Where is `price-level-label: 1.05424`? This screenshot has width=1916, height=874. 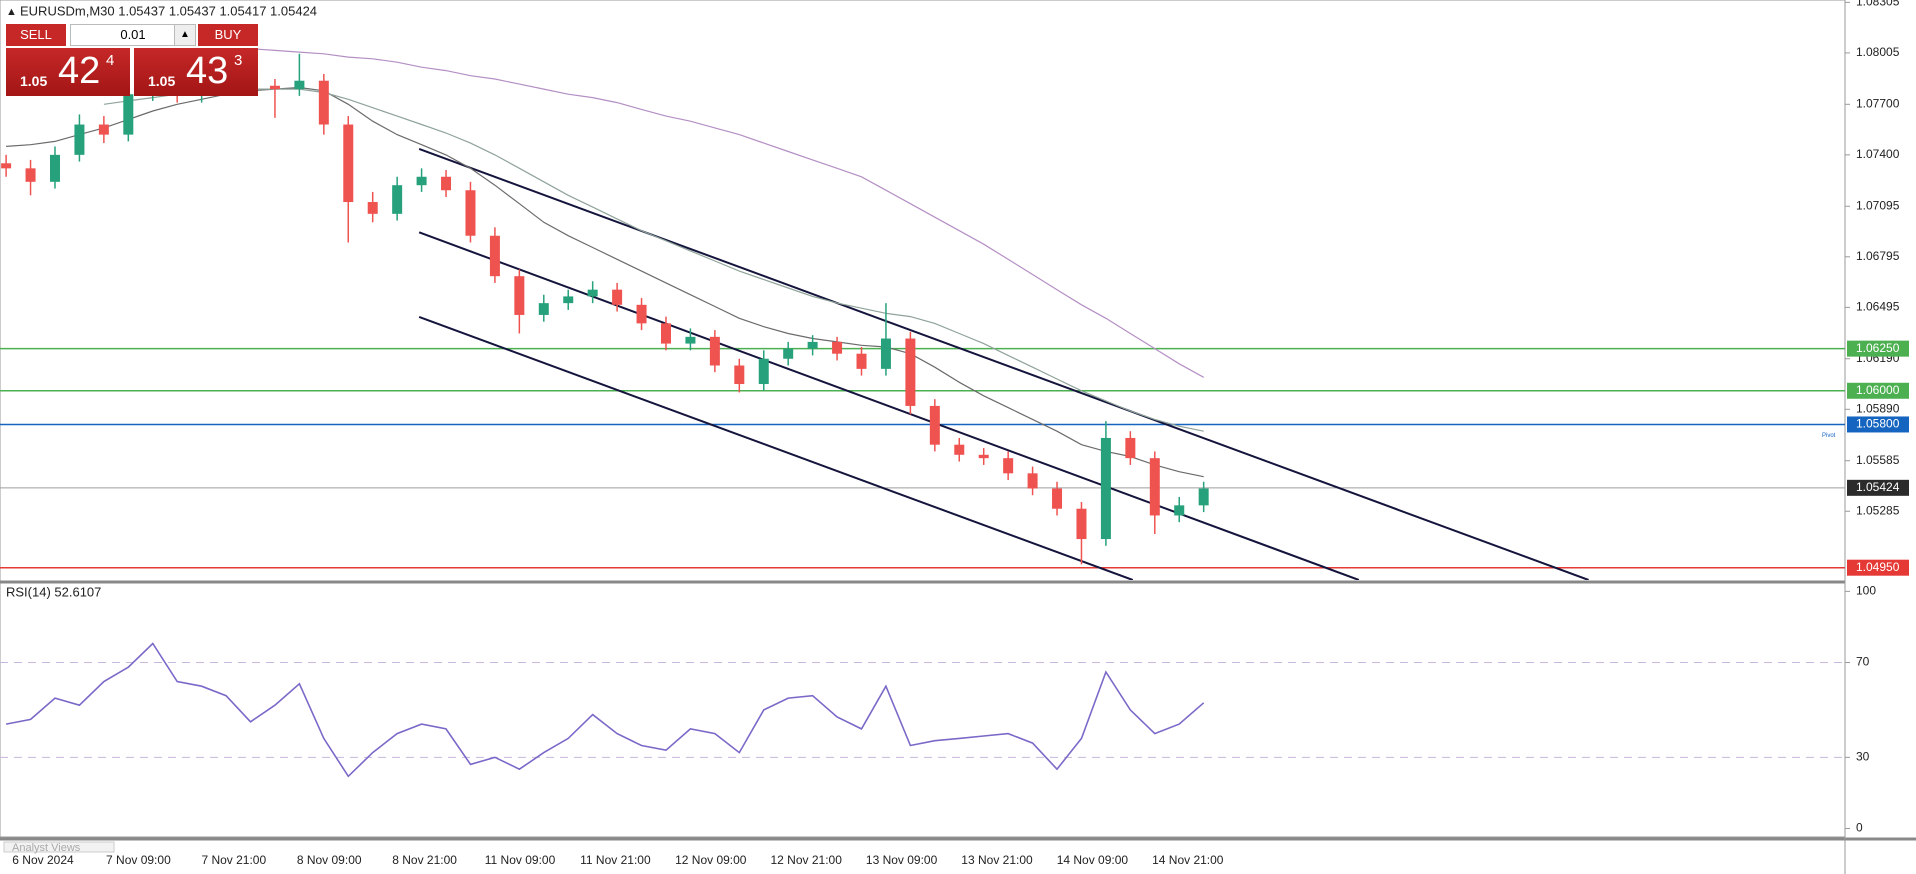
price-level-label: 1.05424 is located at coordinates (1878, 487).